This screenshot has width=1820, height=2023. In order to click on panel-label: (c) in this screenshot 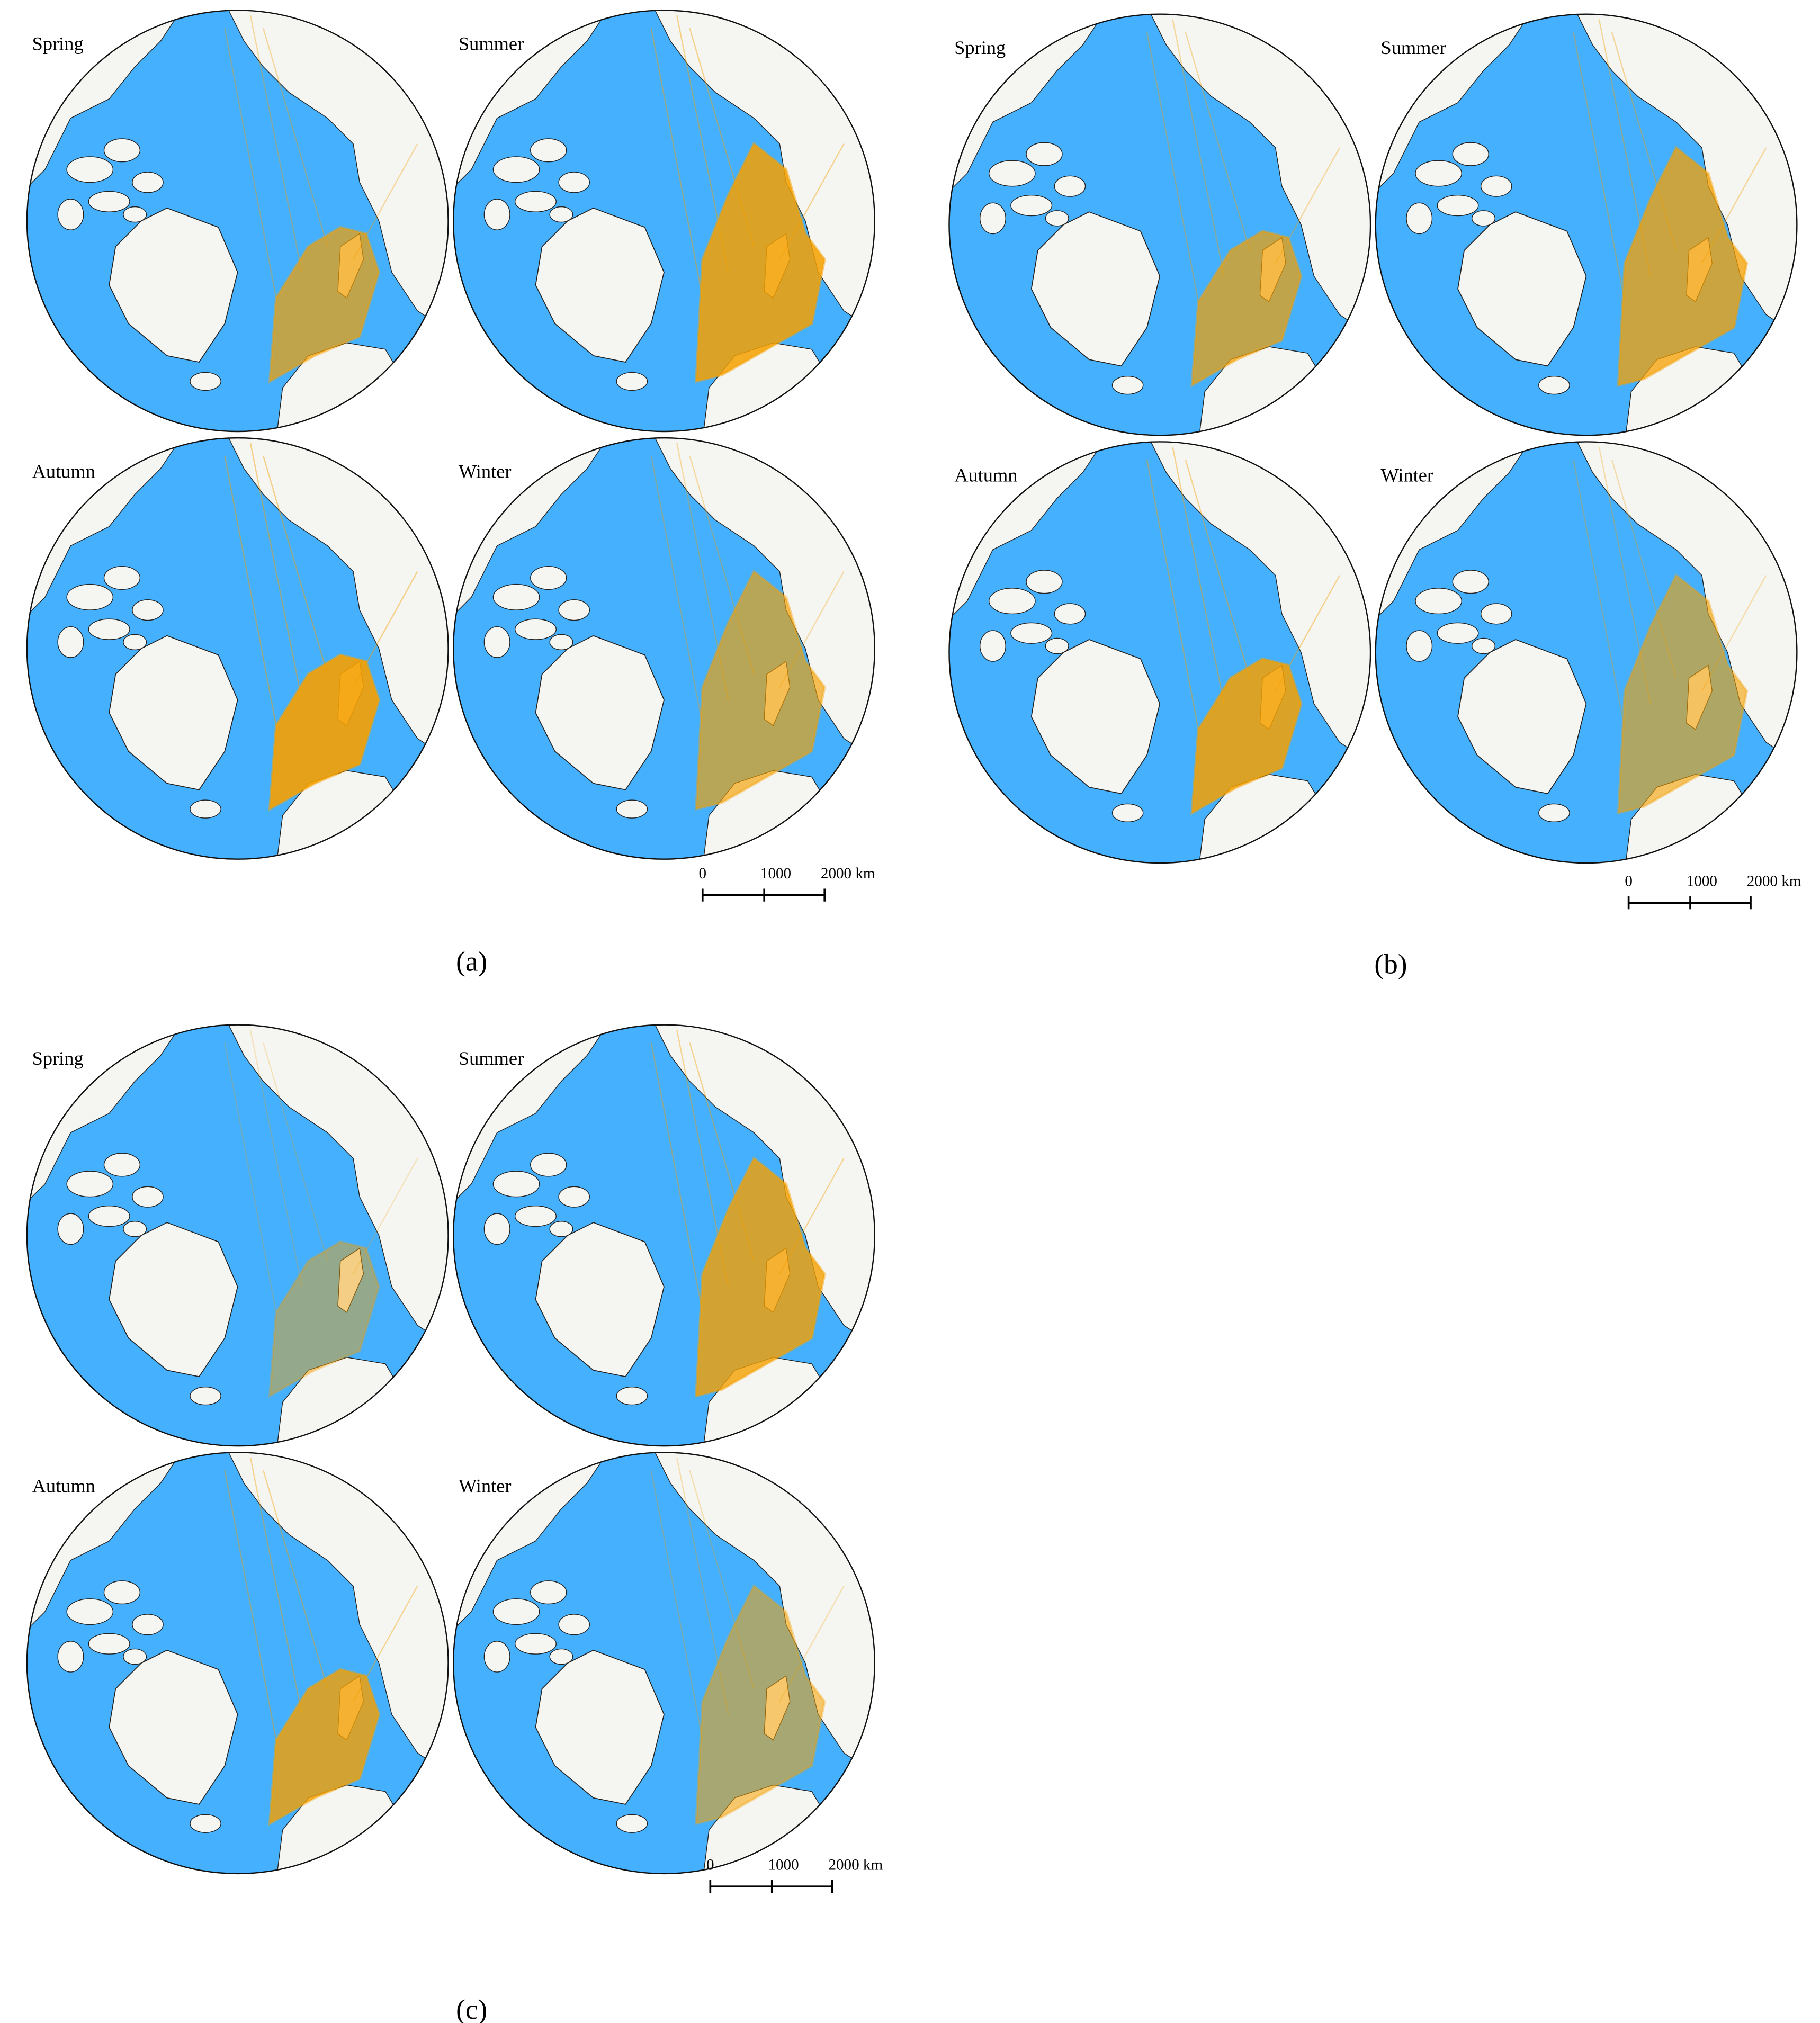, I will do `click(471, 2008)`.